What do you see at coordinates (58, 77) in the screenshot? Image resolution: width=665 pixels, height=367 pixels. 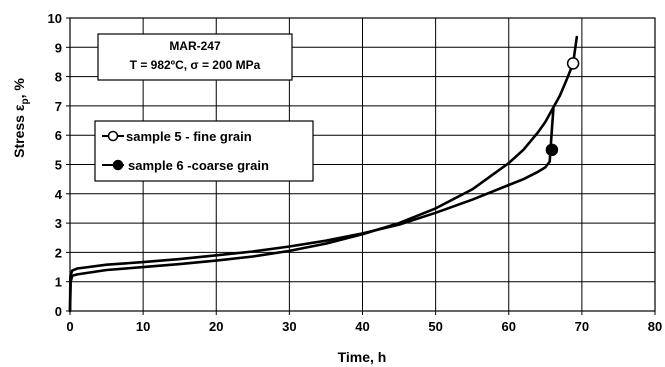 I see `y-tick-label: 8` at bounding box center [58, 77].